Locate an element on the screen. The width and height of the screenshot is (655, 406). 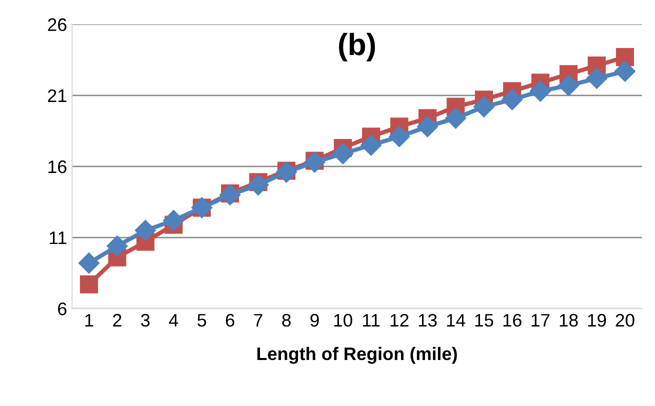
x-tick-label: 1 is located at coordinates (89, 320).